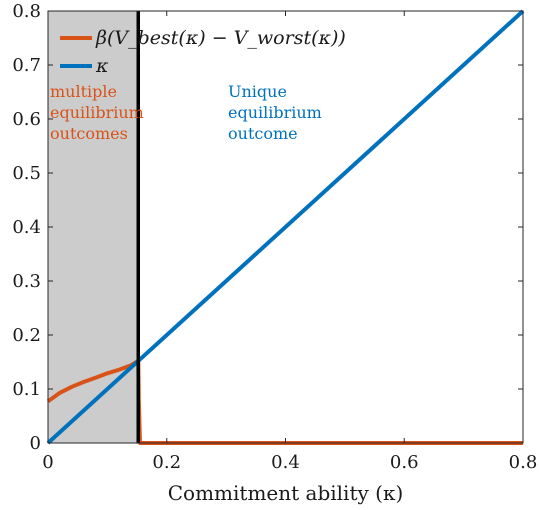  I want to click on y-tick-label: 0.5, so click(26, 173).